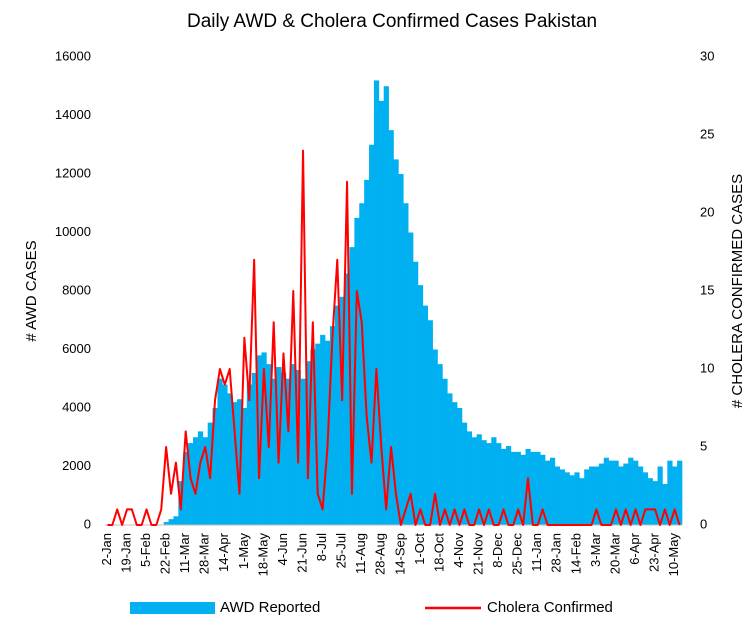 This screenshot has width=750, height=627. What do you see at coordinates (575, 553) in the screenshot?
I see `x-tick-label: 14-Feb` at bounding box center [575, 553].